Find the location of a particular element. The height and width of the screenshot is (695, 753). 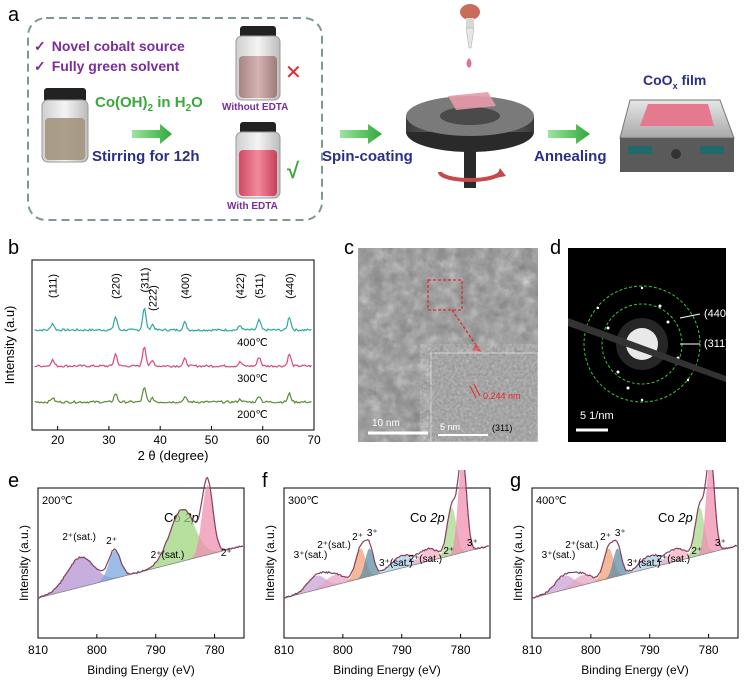

panel-label-f: f is located at coordinates (265, 481).